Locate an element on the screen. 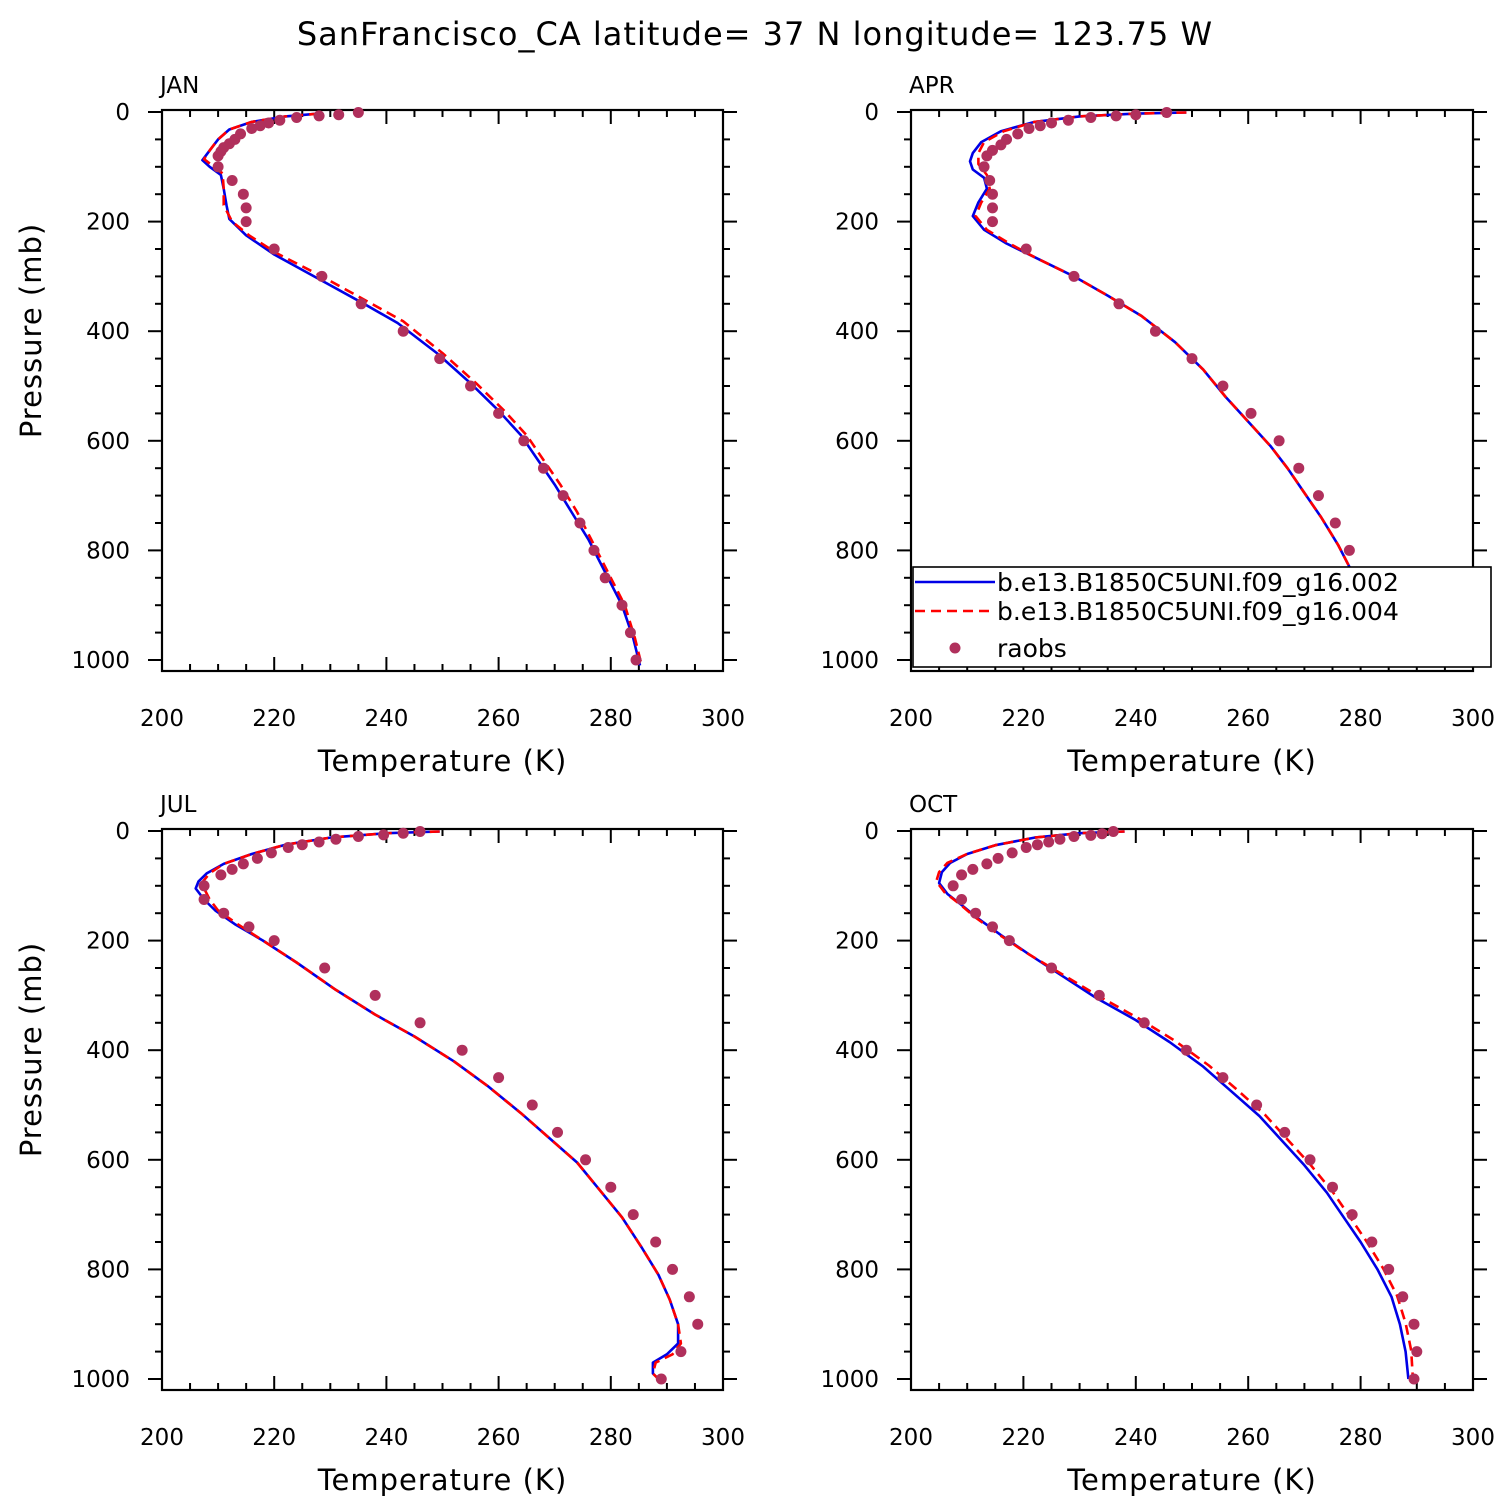 This screenshot has width=1510, height=1510. plot-frame is located at coordinates (442, 1109).